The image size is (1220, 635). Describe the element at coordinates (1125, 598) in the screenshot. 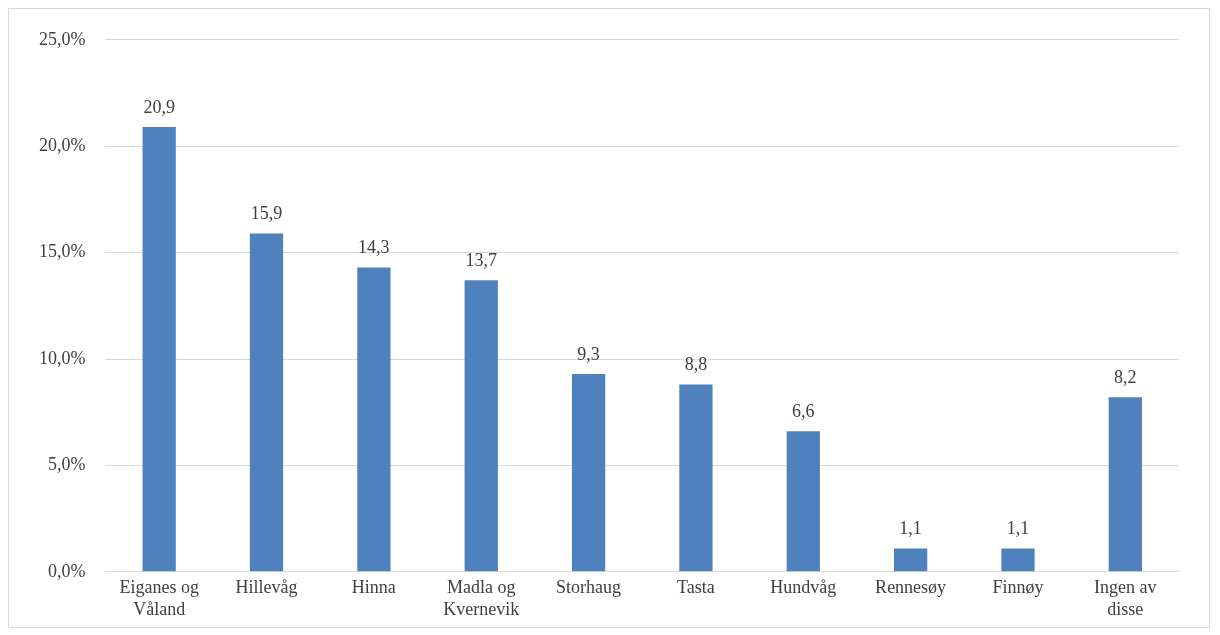

I see `x-tick-label: Ingen av disse` at that location.